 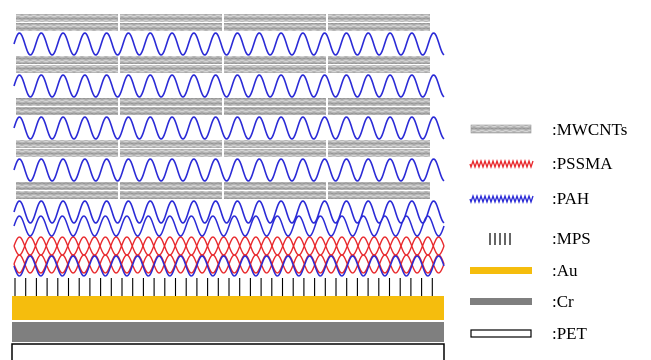 What do you see at coordinates (500, 239) in the screenshot?
I see `mps-swatch` at bounding box center [500, 239].